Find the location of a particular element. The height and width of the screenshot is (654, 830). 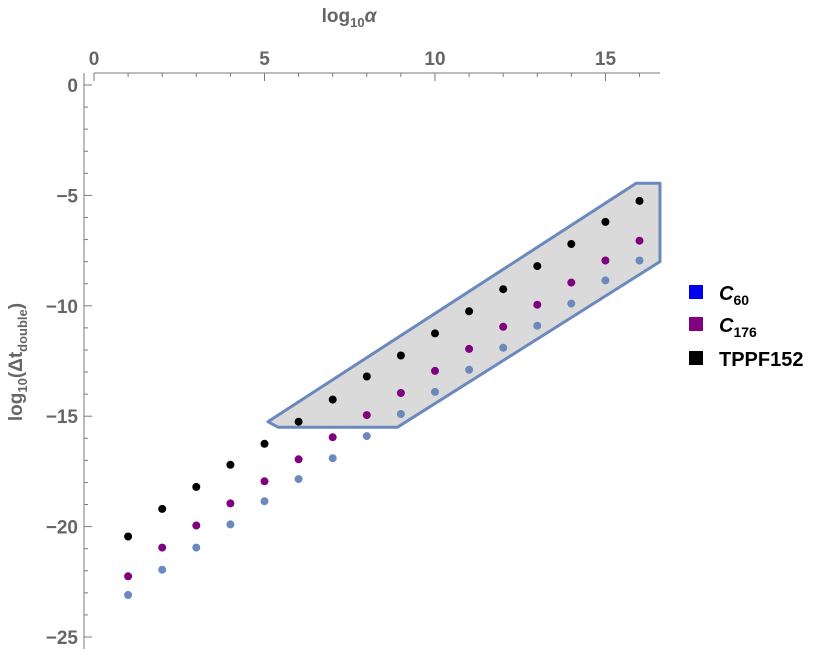

y-tick-label: −15 is located at coordinates (62, 417).